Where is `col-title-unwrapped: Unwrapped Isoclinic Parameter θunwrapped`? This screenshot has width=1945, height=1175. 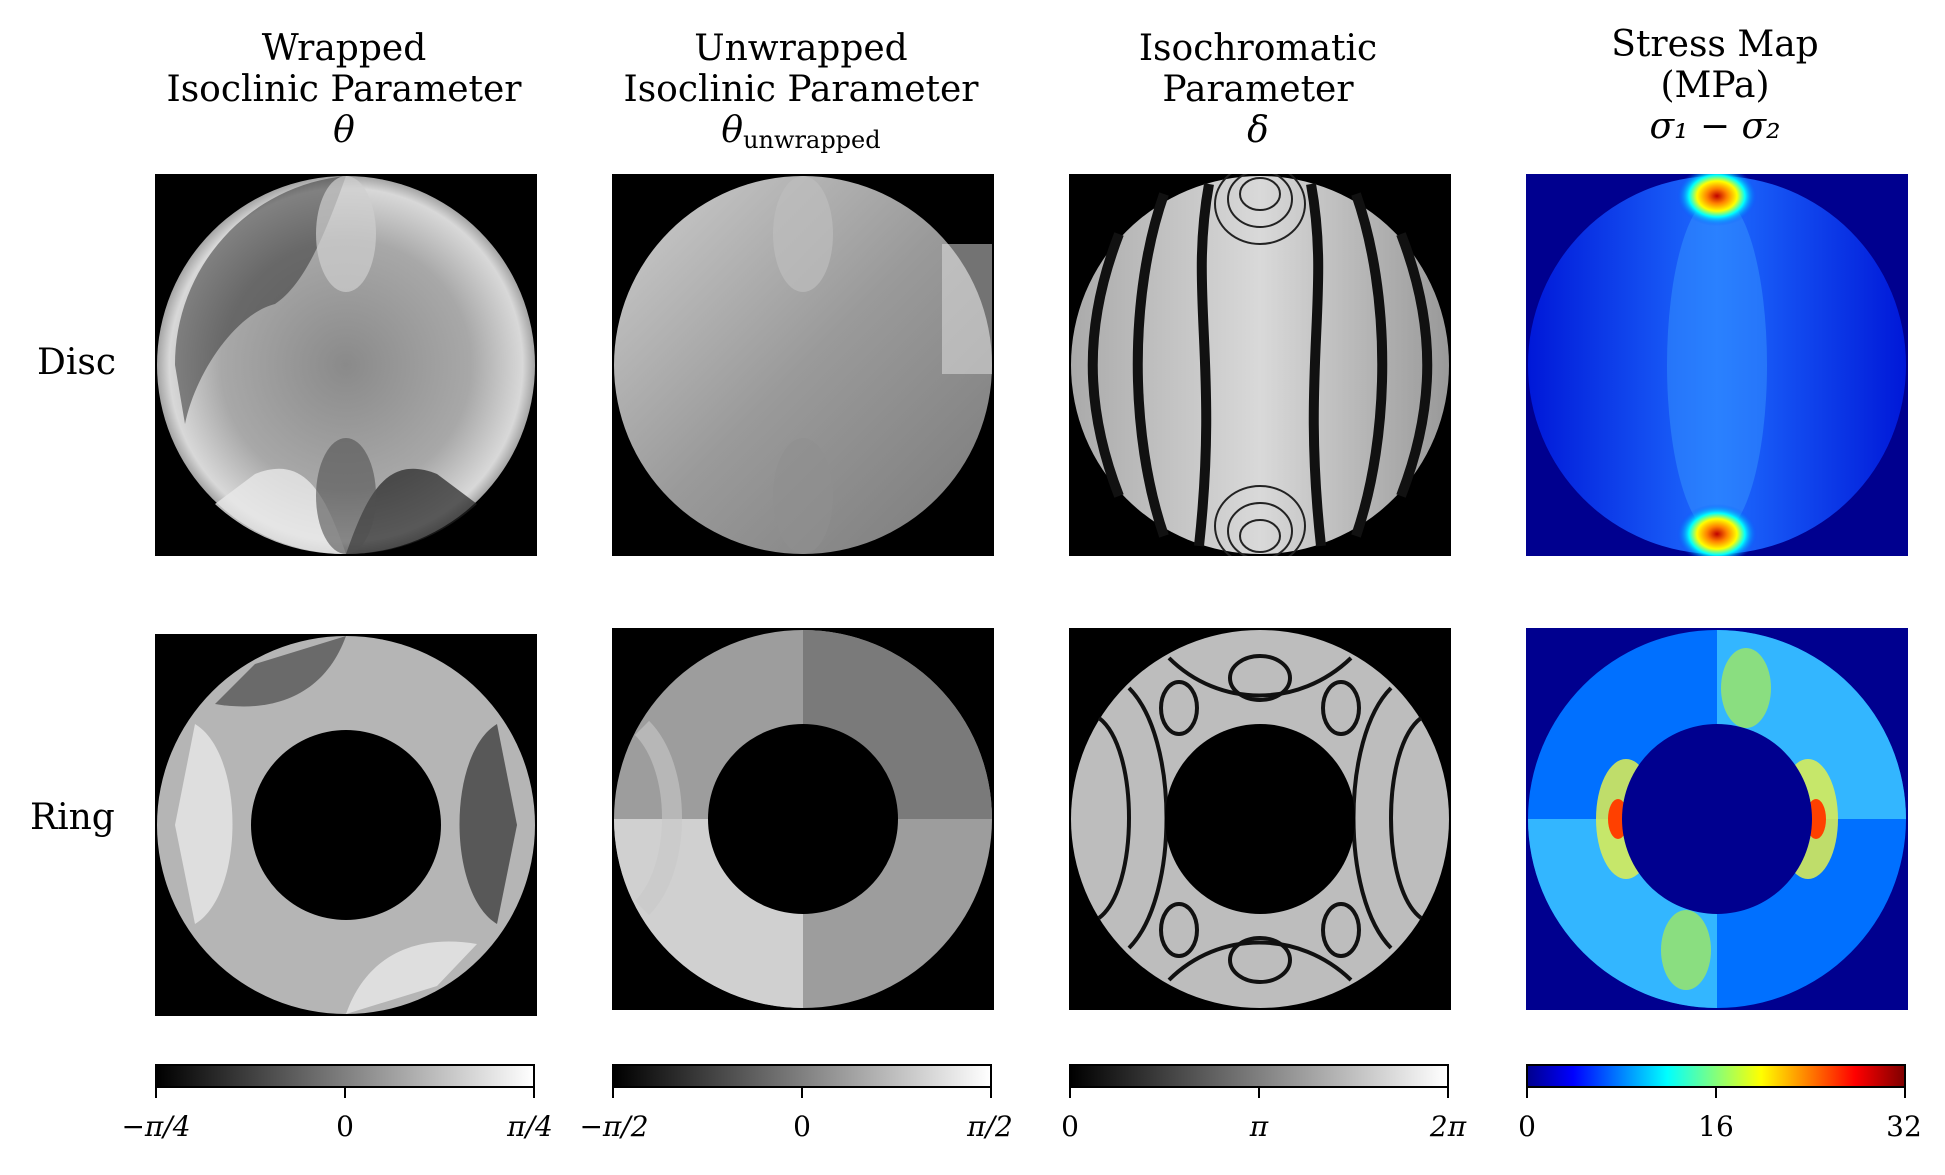 col-title-unwrapped: Unwrapped Isoclinic Parameter θunwrapped is located at coordinates (801, 94).